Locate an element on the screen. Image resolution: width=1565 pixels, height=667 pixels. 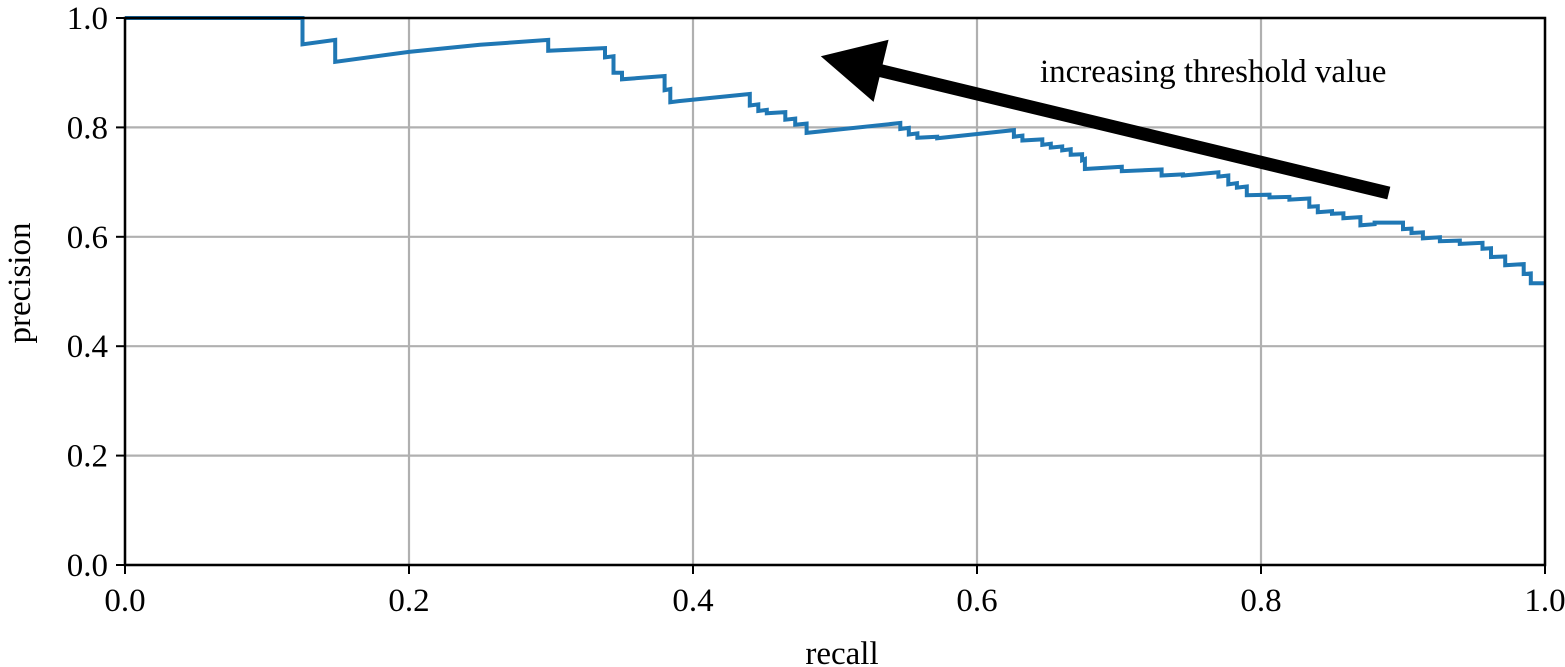
x-axis-ticks: 0.0 0.2 0.4 0.6 0.8 1.0 is located at coordinates (834, 592).